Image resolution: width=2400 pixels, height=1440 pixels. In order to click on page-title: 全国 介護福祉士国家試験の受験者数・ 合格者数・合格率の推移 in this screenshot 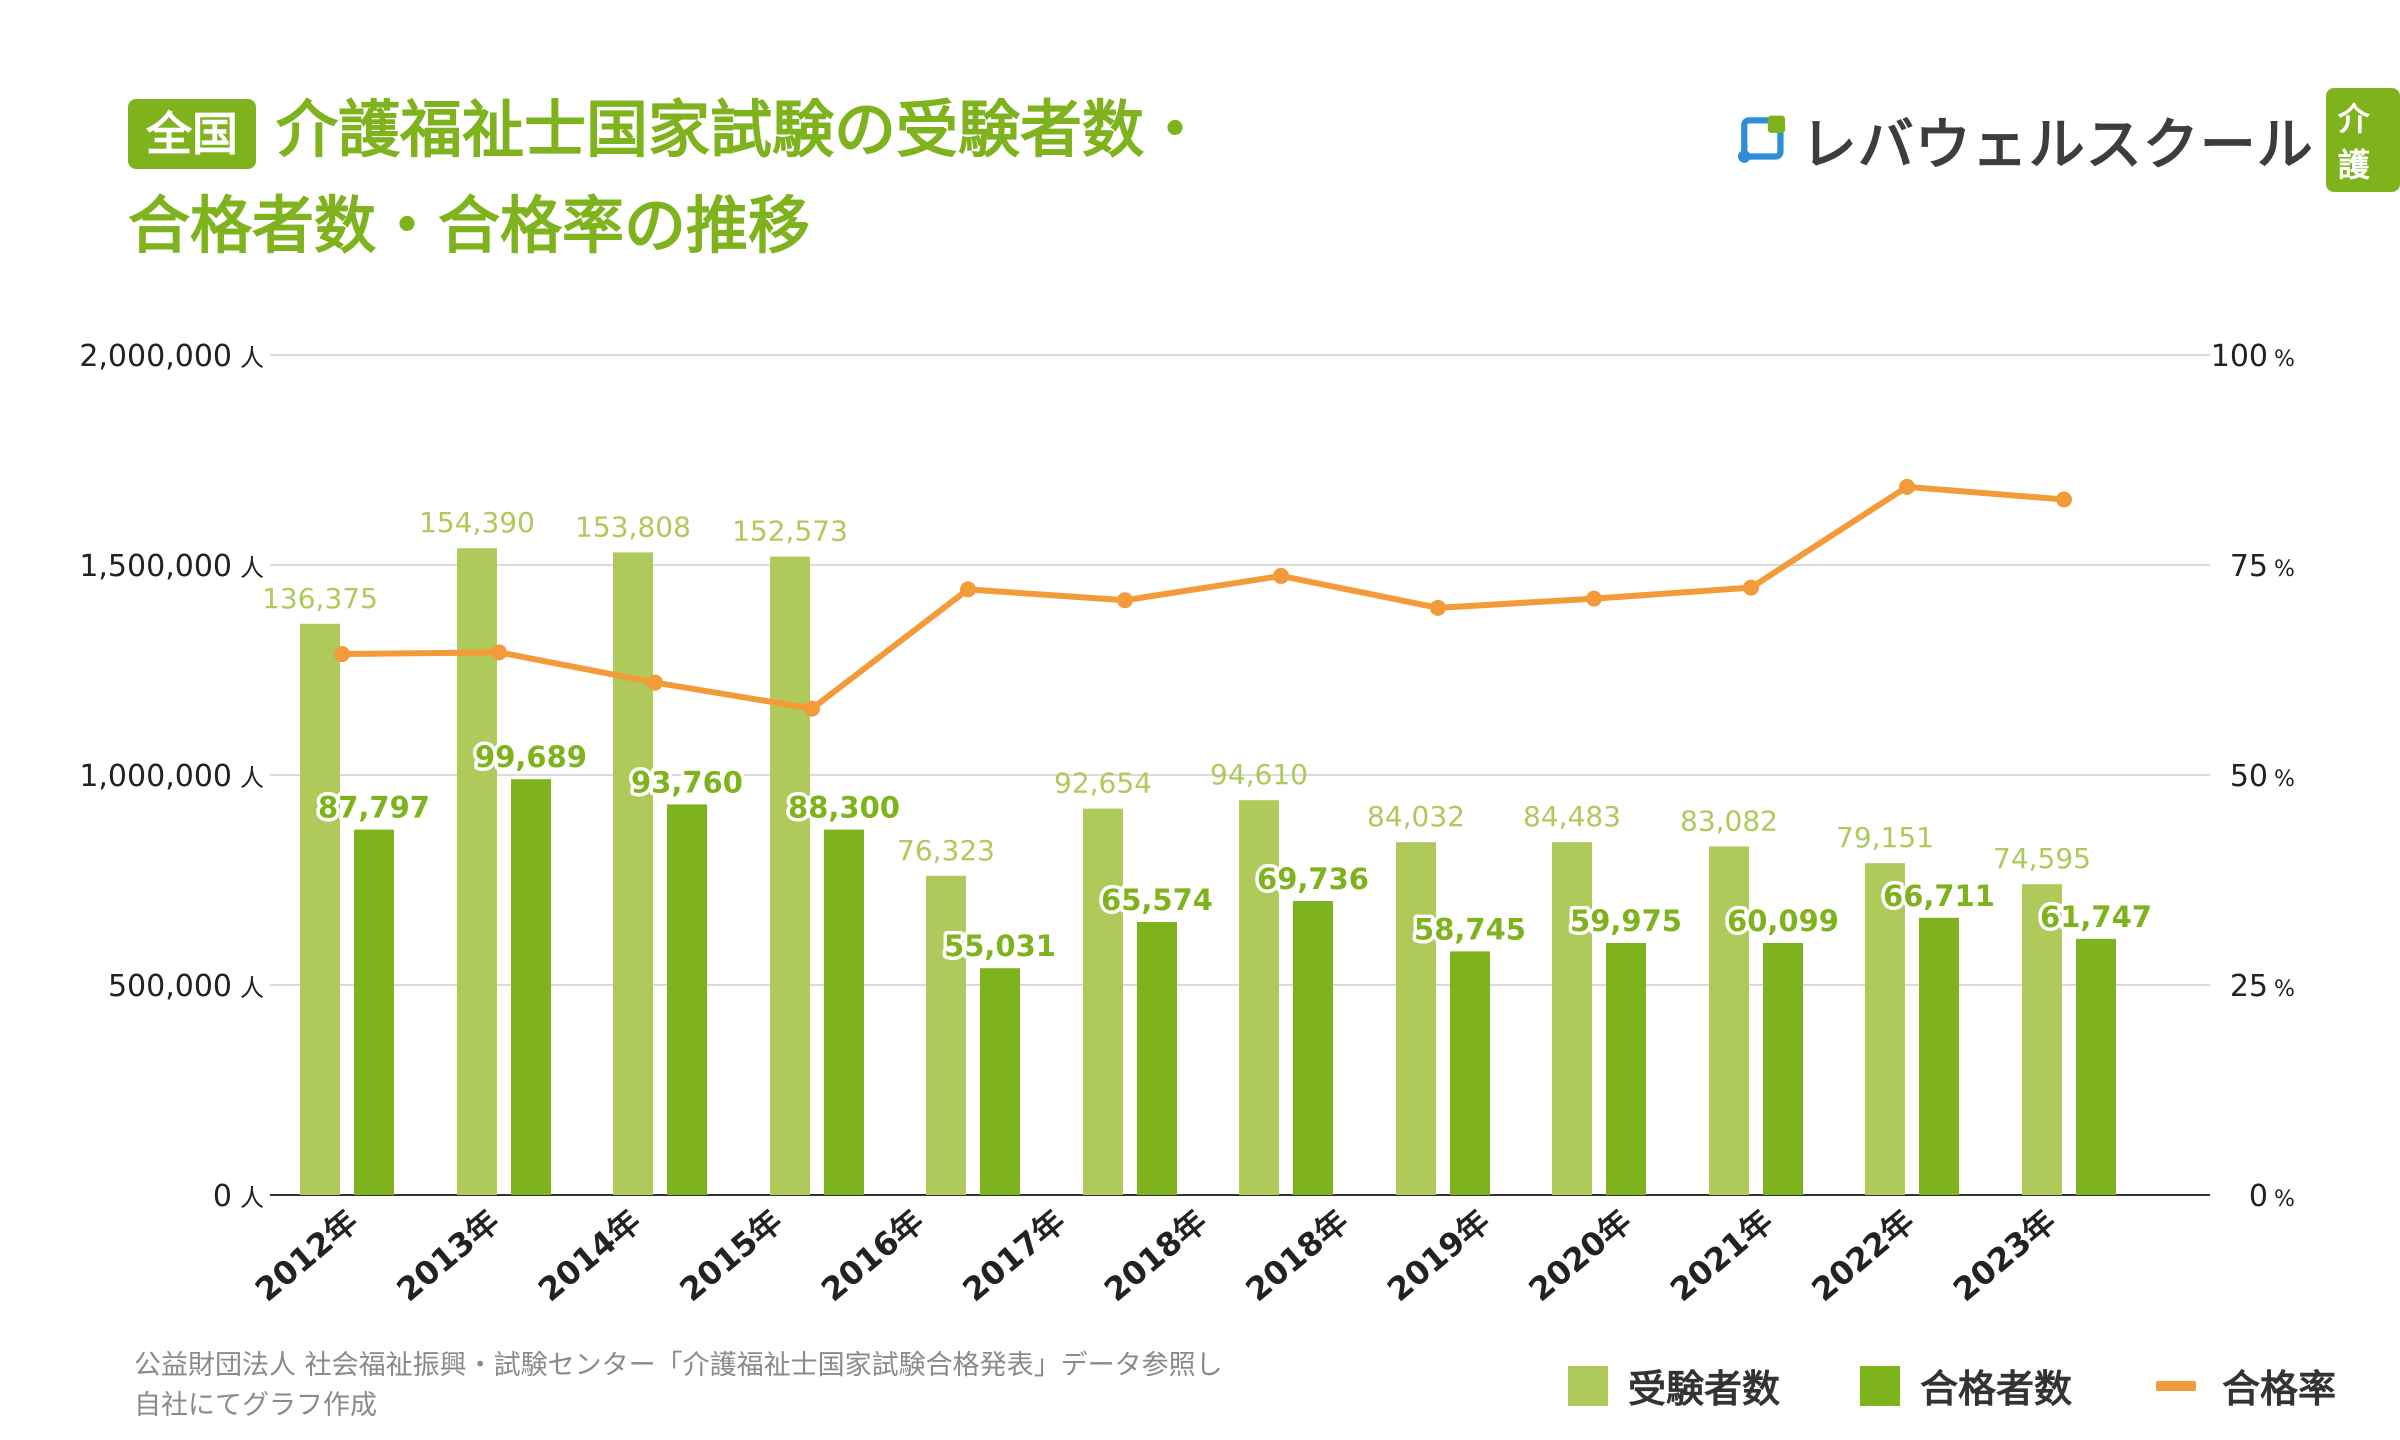, I will do `click(667, 178)`.